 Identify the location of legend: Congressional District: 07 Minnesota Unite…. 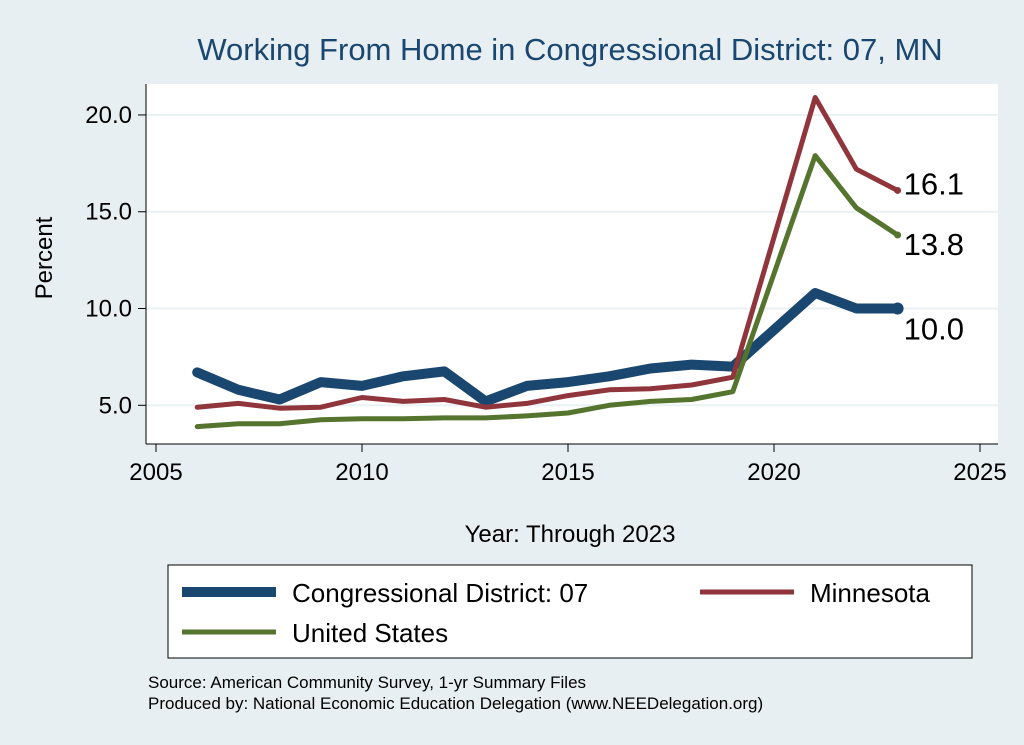
(570, 611).